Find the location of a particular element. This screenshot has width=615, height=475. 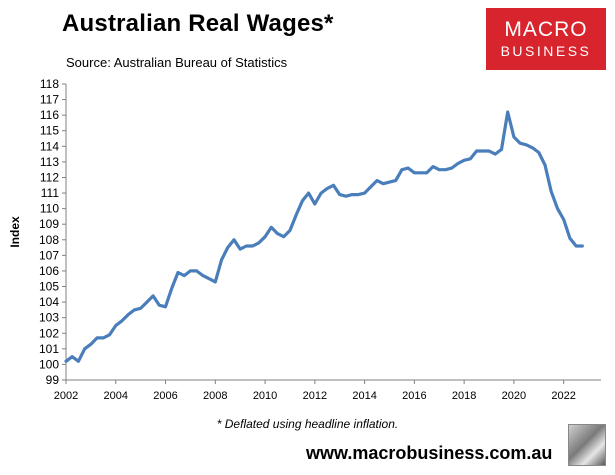

y-tick-label: 102 is located at coordinates (49, 333).